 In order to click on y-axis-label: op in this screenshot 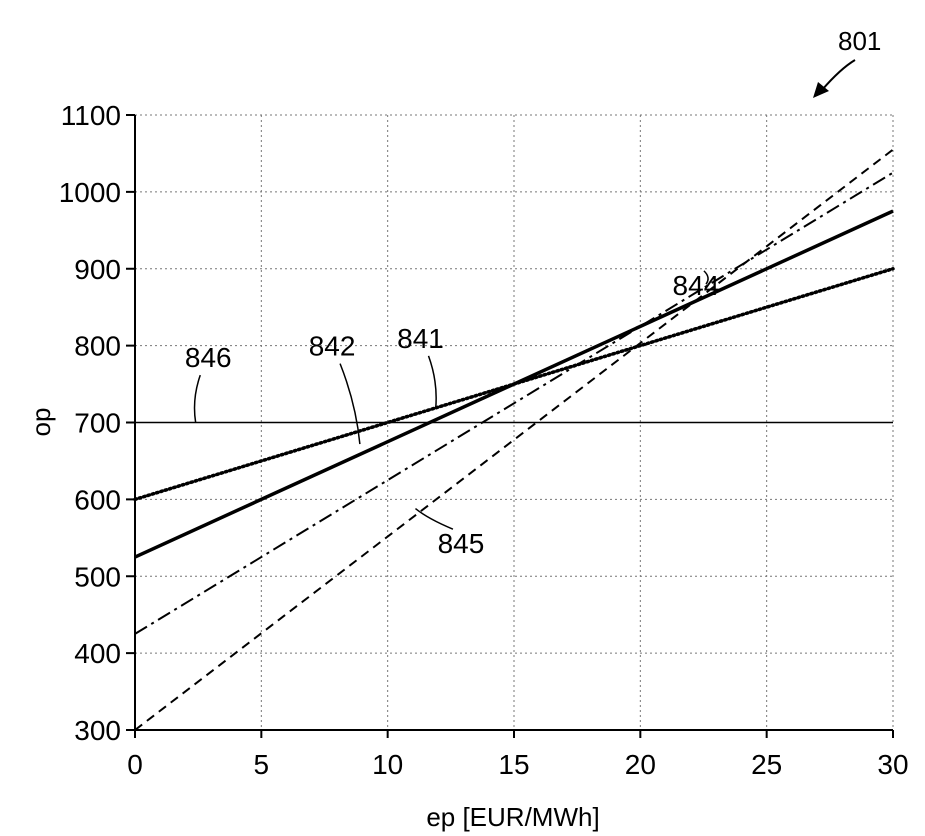, I will do `click(41, 422)`.